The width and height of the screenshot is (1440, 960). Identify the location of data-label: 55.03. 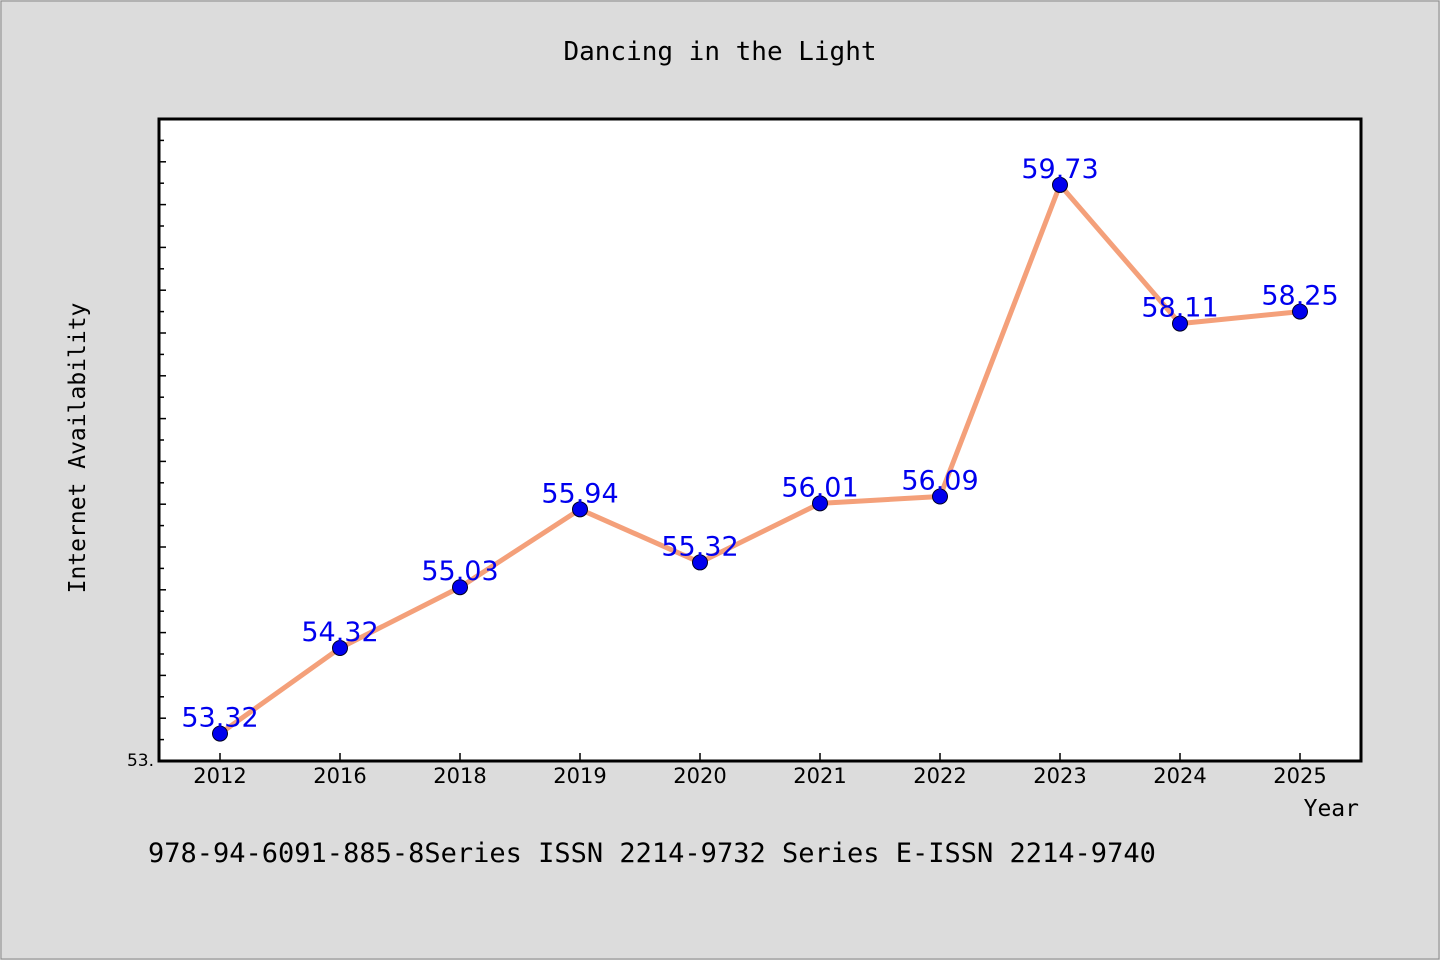
(459, 571).